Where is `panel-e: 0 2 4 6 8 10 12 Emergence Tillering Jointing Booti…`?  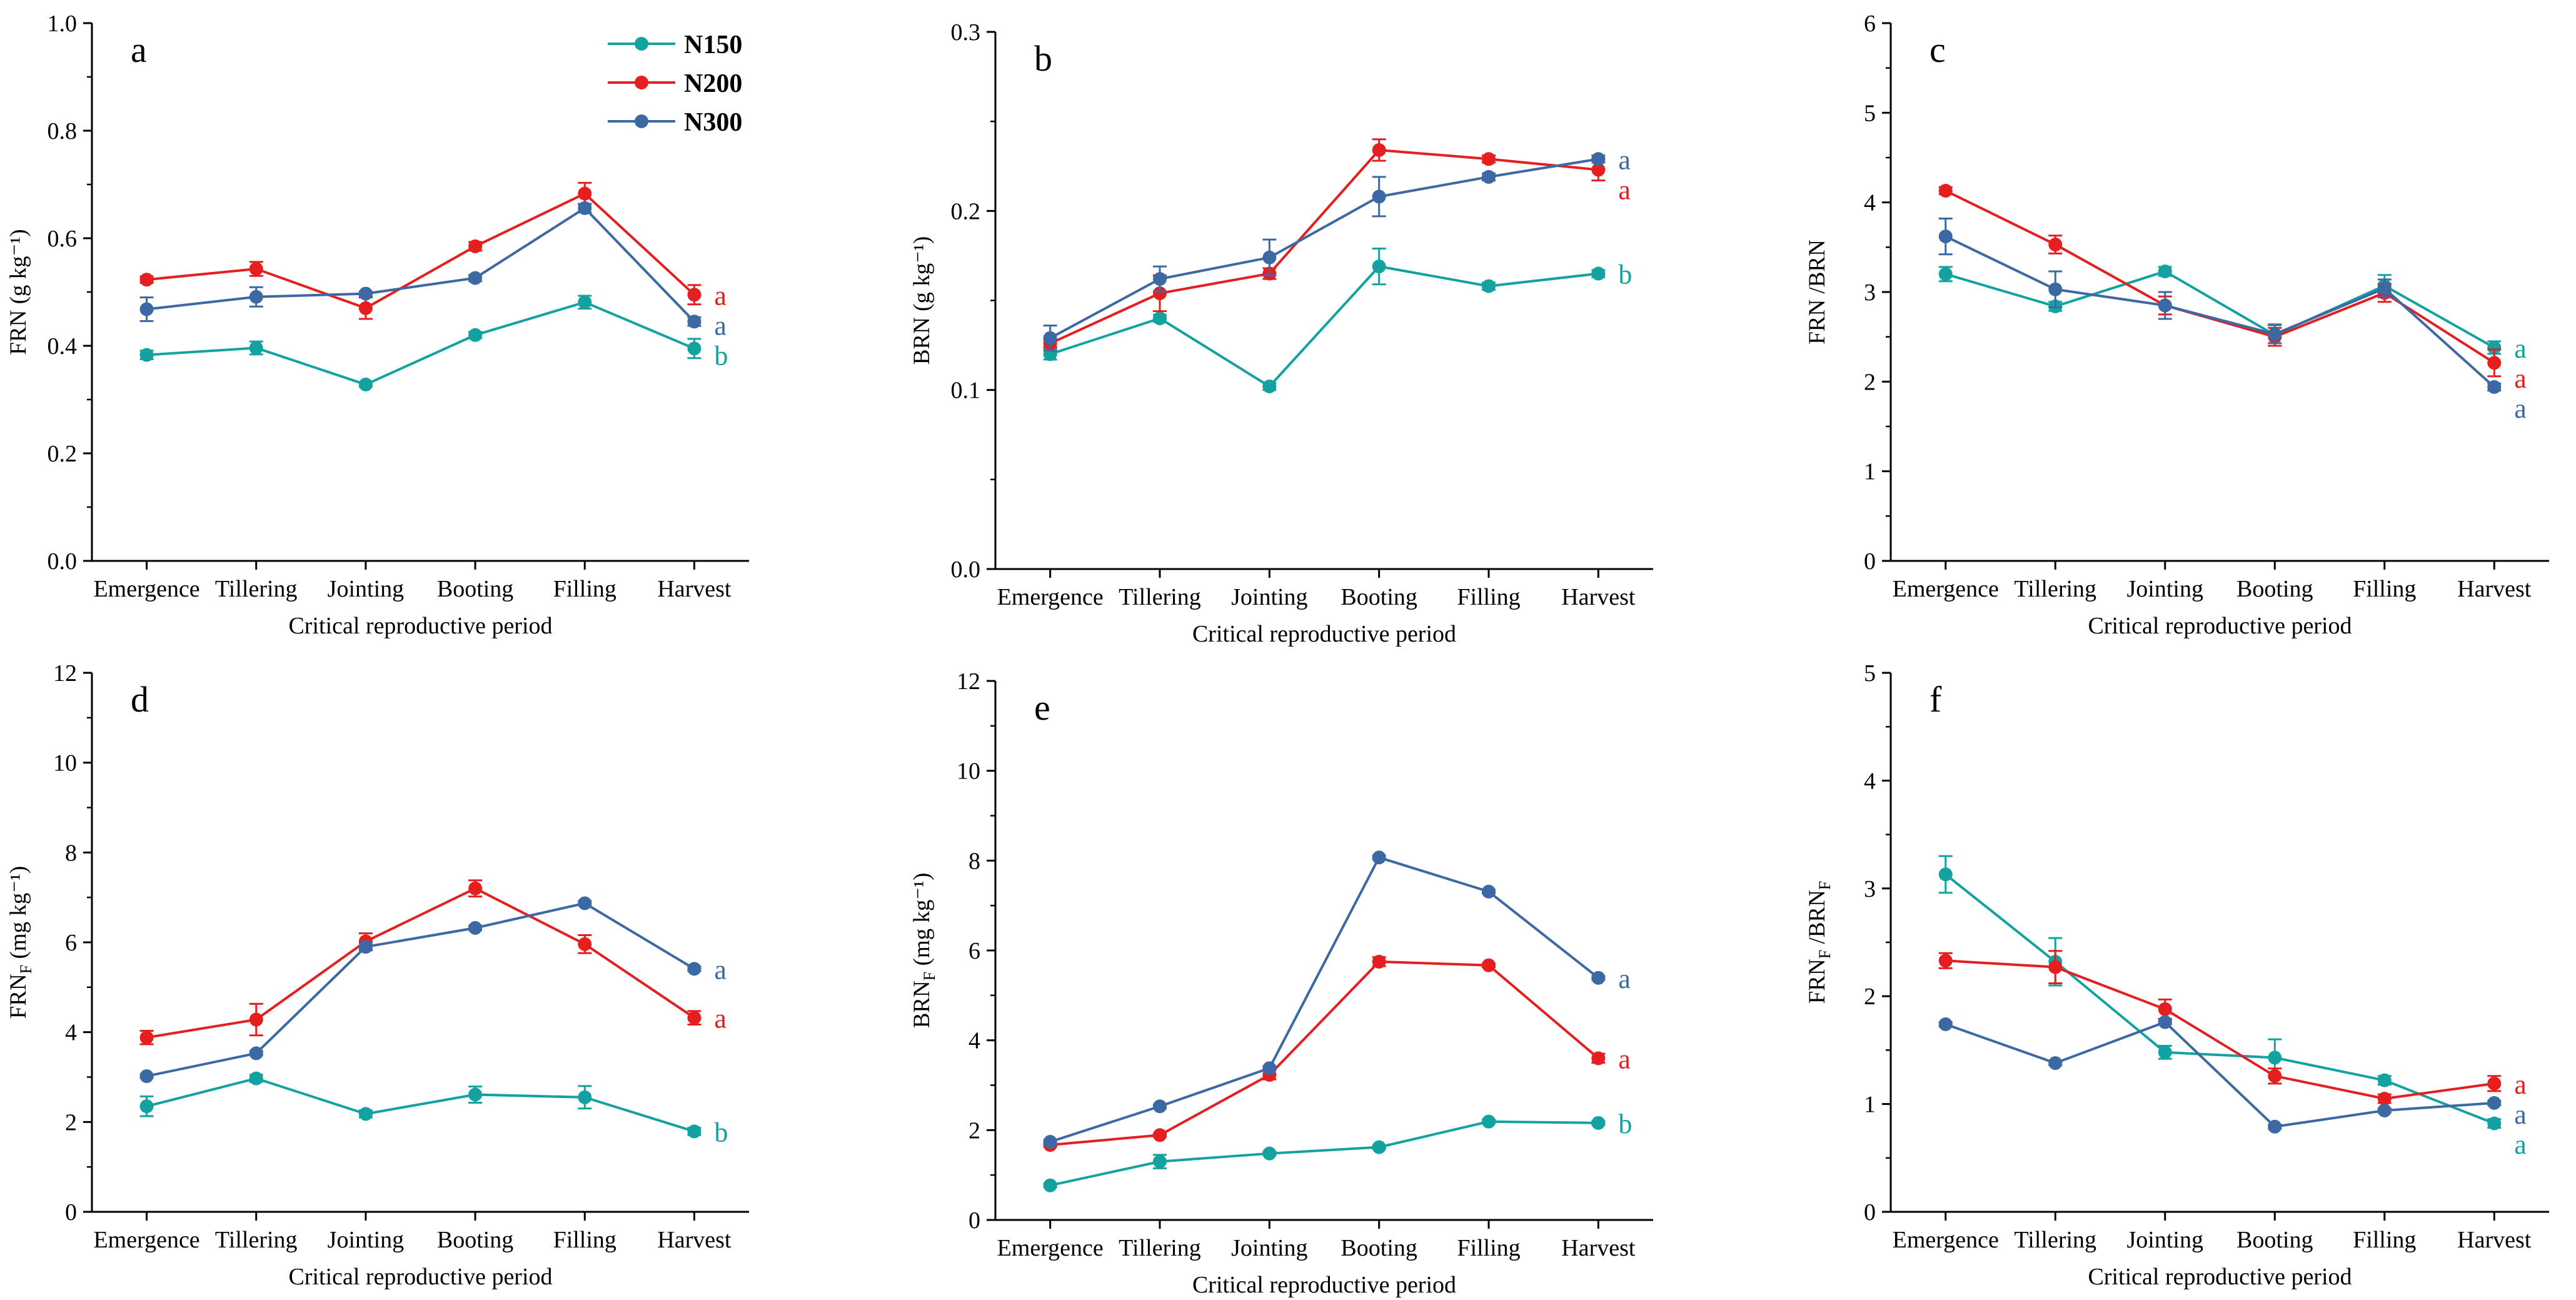
panel-e: 0 2 4 6 8 10 12 Emergence Tillering Jointing Booti… is located at coordinates (1281, 983).